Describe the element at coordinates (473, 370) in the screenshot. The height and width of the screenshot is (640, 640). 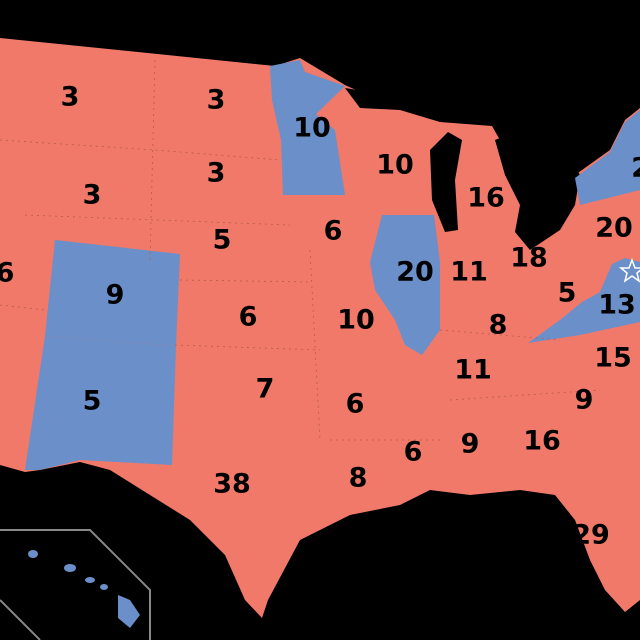
I see `label-tennessee: 11` at that location.